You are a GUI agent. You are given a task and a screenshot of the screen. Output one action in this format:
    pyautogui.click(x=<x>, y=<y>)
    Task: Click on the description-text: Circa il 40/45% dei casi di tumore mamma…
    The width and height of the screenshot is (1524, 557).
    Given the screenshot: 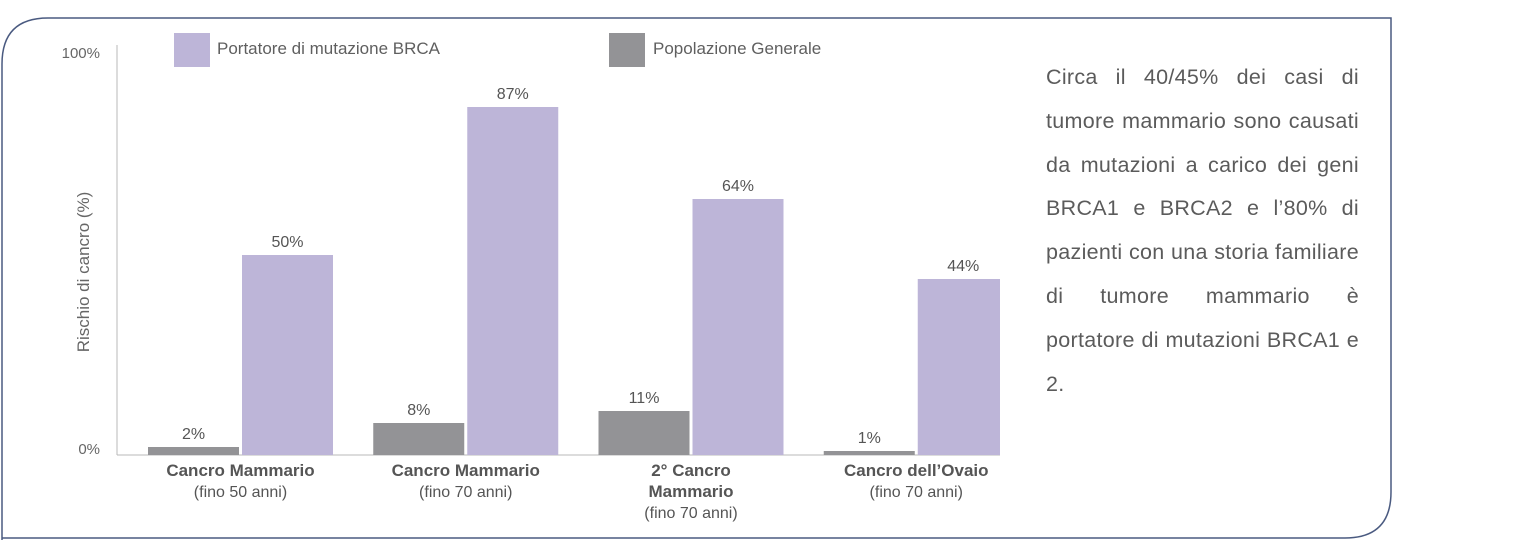 What is the action you would take?
    pyautogui.click(x=1202, y=230)
    